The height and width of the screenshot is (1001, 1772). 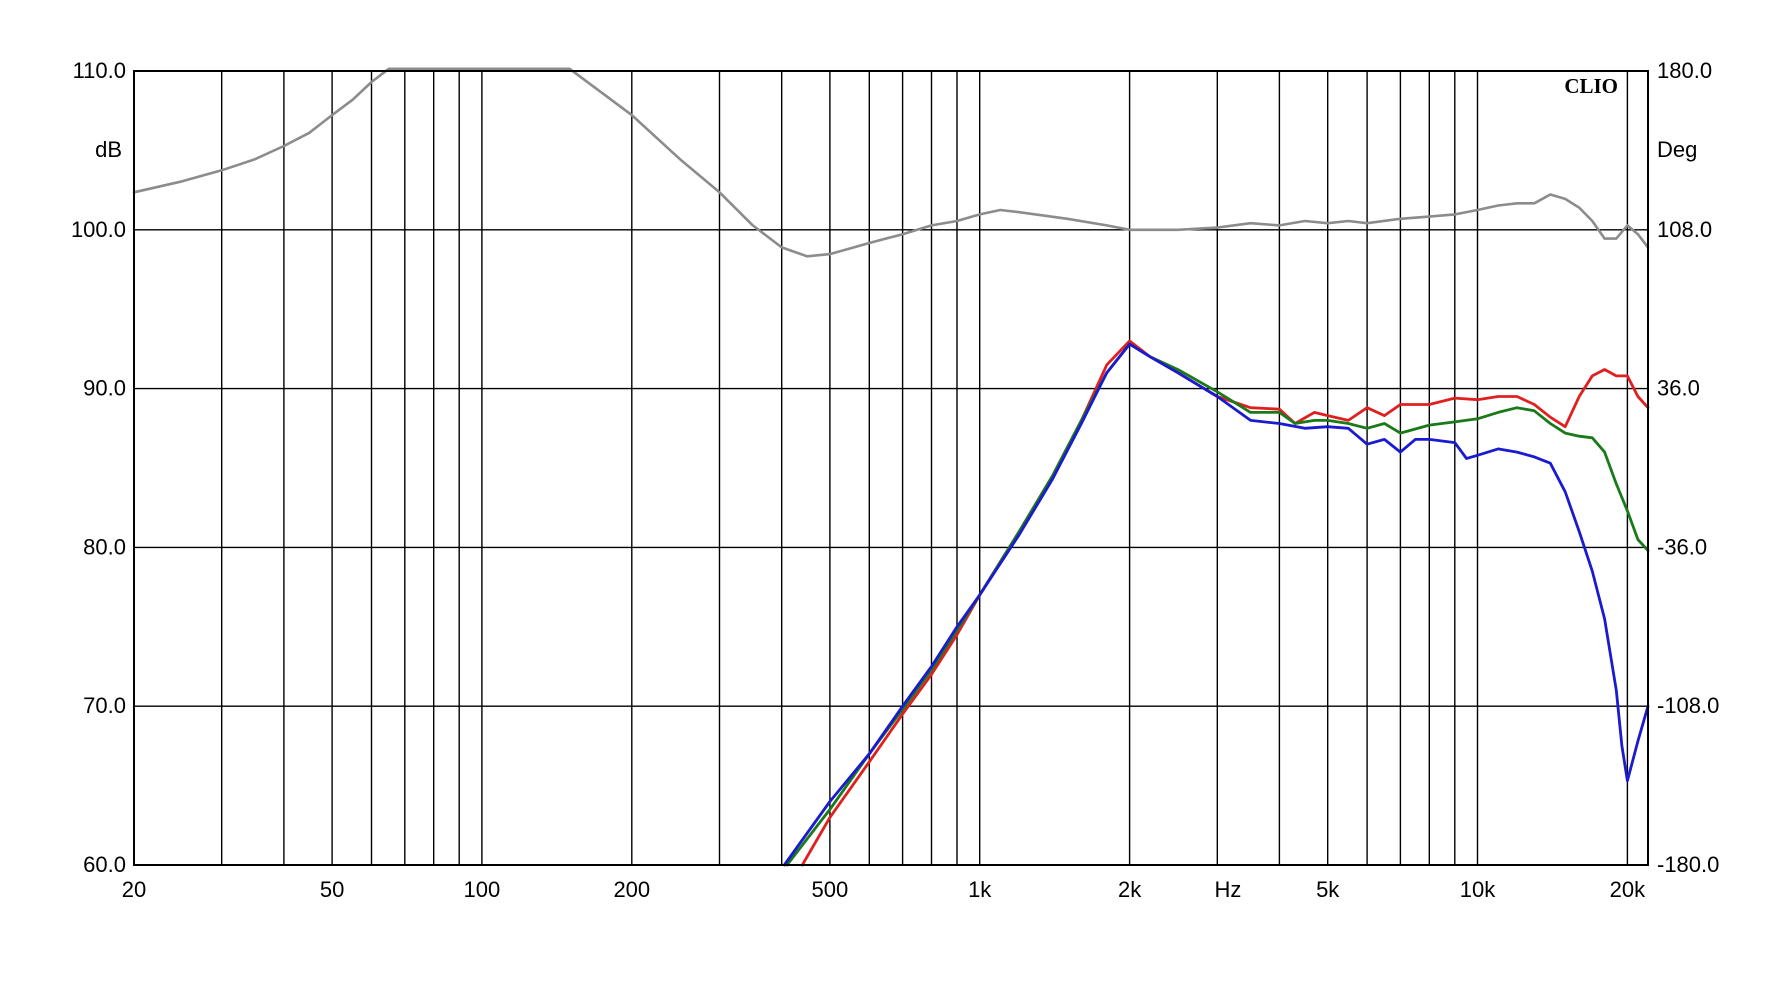 I want to click on clio-logo: CLIO, so click(x=1591, y=86).